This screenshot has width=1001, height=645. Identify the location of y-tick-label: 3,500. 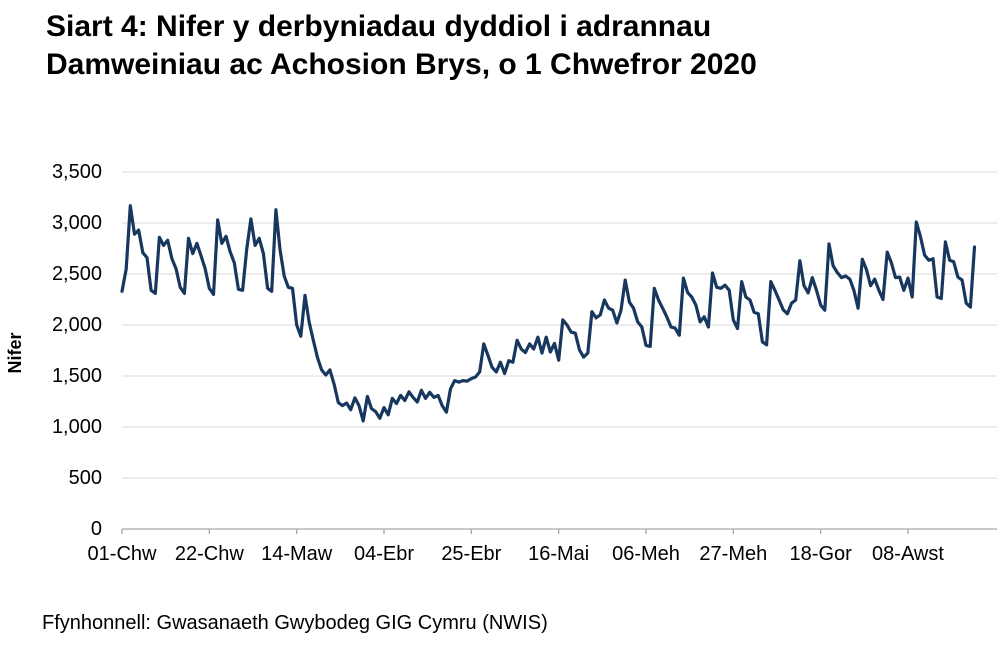
(76, 172).